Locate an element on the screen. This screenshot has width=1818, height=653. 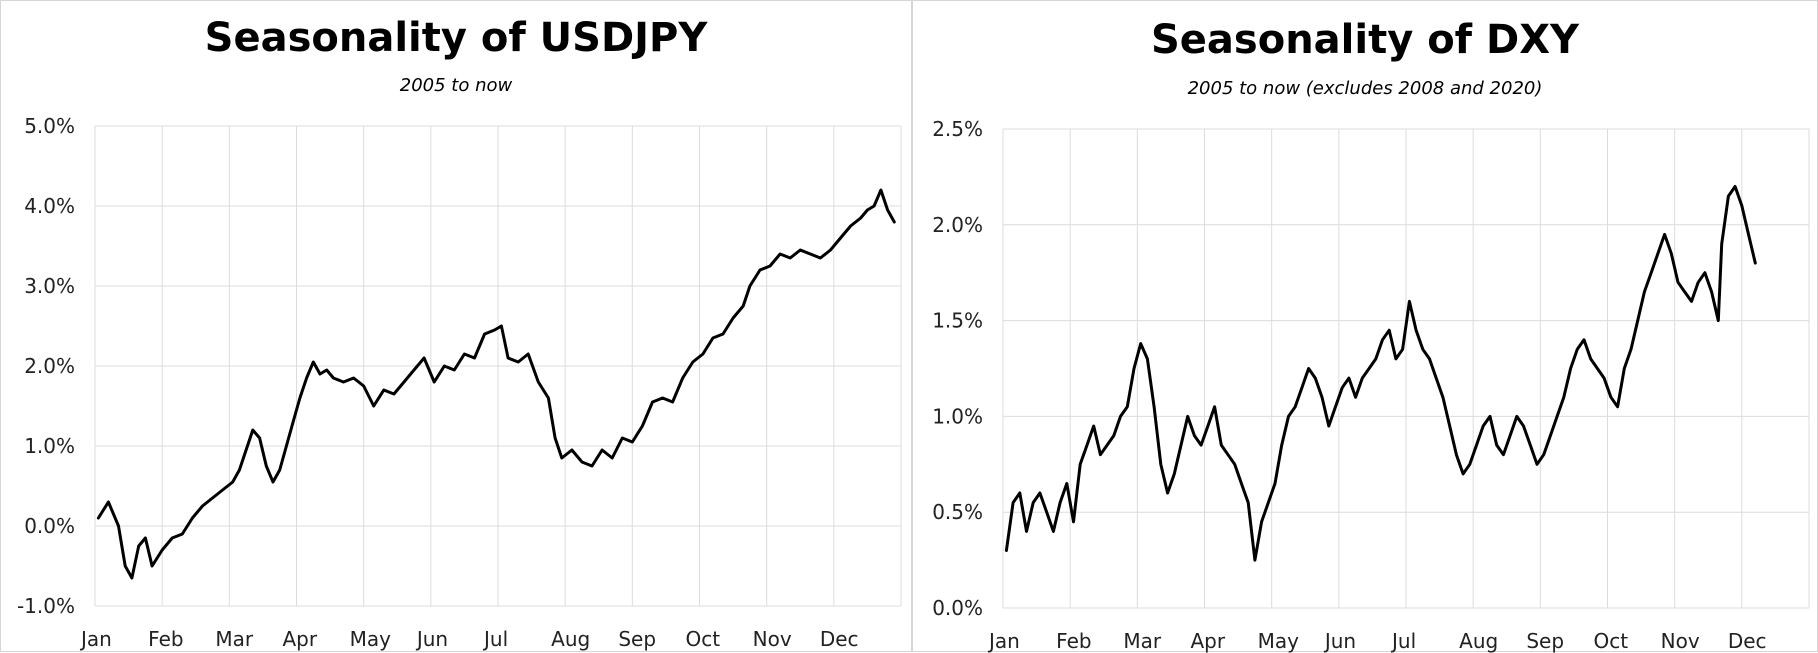
usdjpy-y-tick-label: 0.0% is located at coordinates (49, 526).